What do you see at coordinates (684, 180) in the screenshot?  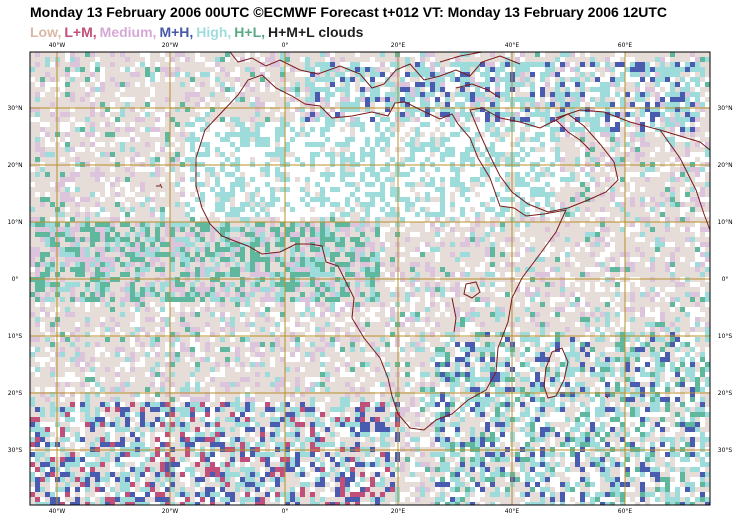 I see `india-coastline` at bounding box center [684, 180].